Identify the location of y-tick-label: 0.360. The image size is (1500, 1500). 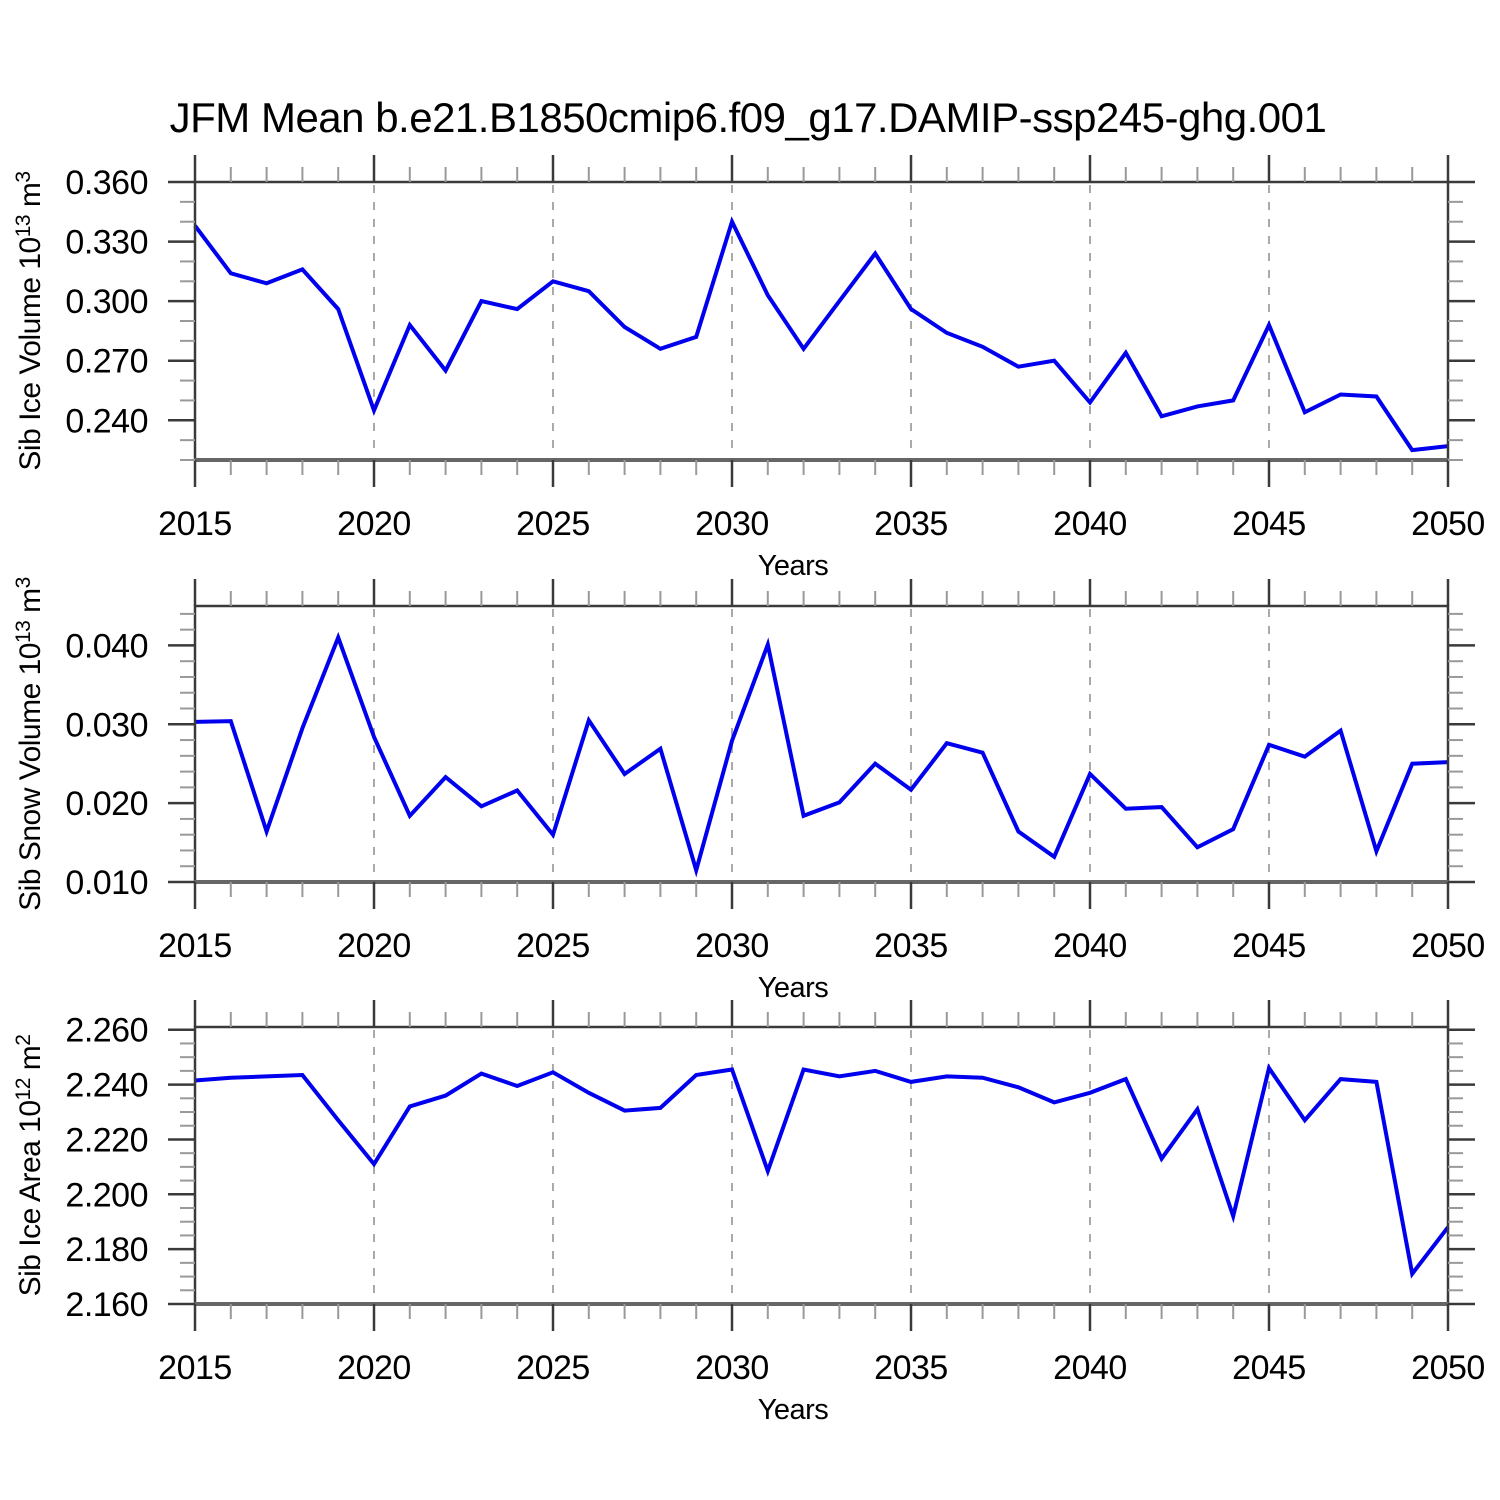
(106, 183).